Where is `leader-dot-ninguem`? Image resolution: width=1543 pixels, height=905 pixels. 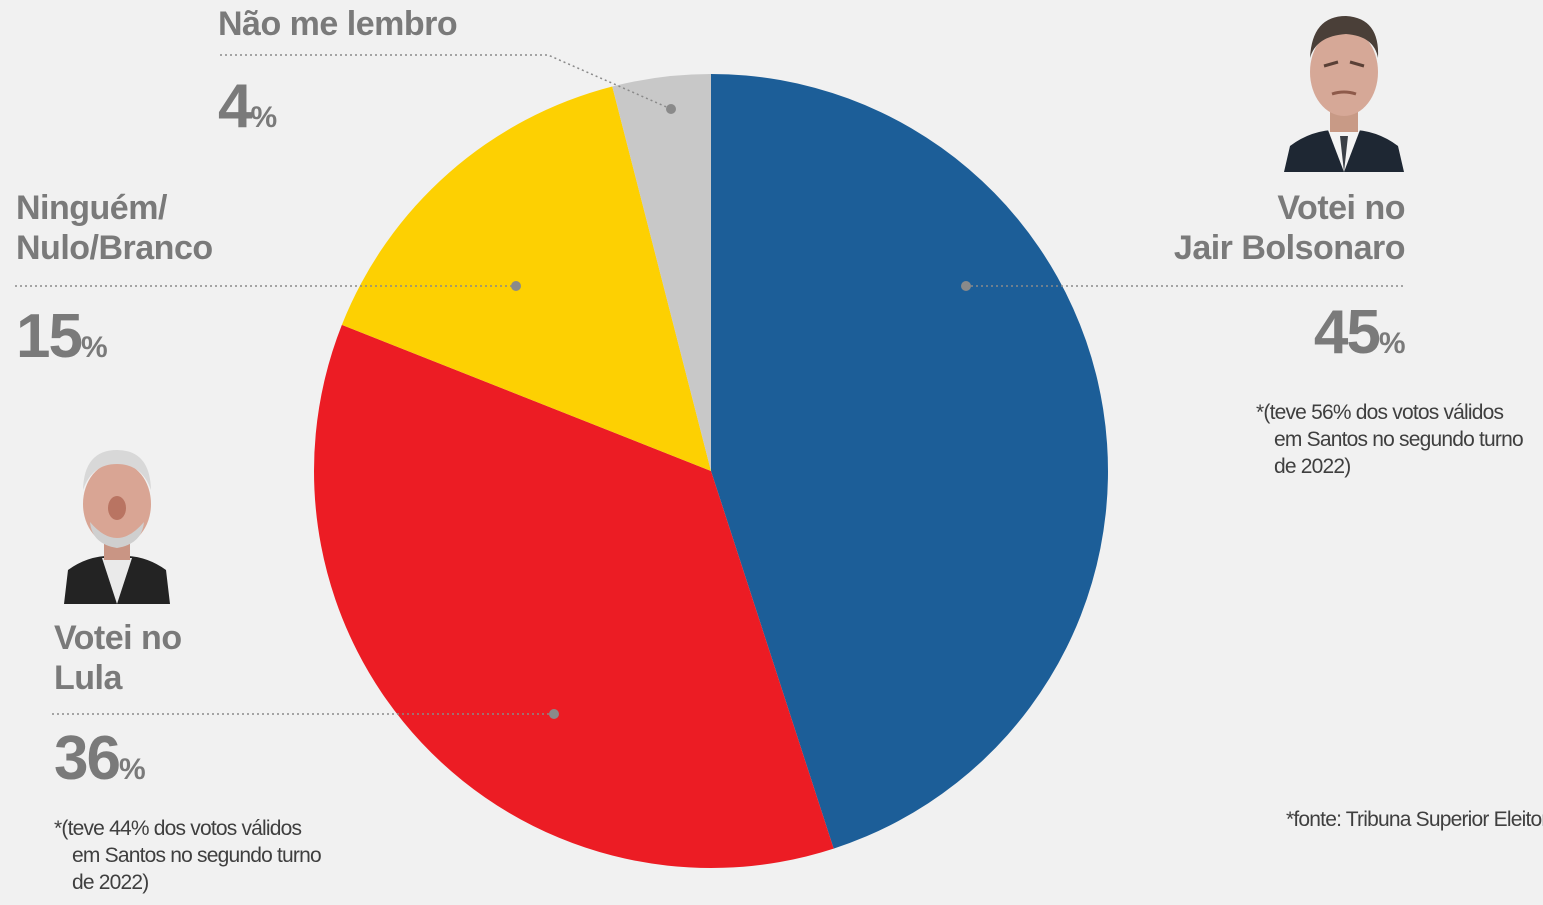
leader-dot-ninguem is located at coordinates (516, 286).